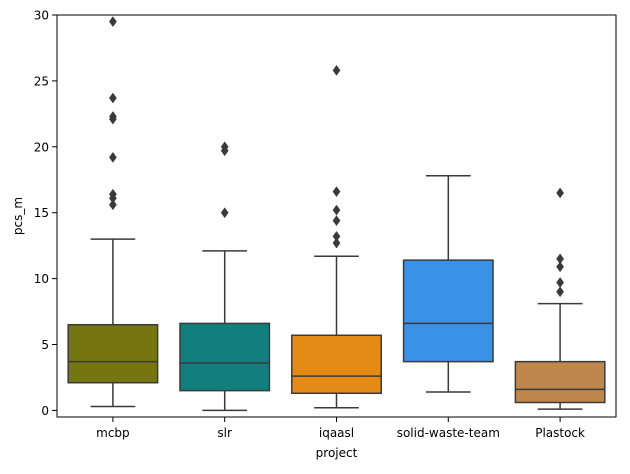  I want to click on y-axis-label: pcs_m, so click(18, 216).